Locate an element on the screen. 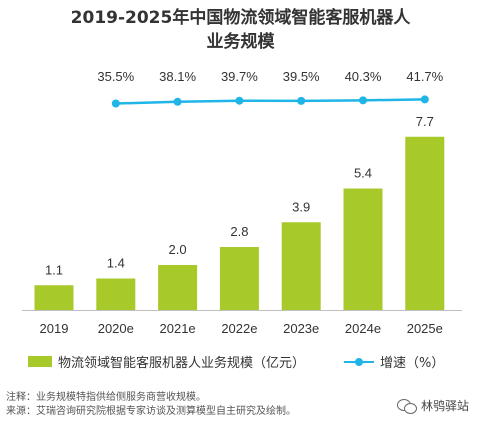 Image resolution: width=481 pixels, height=427 pixels. legend-line-label: 增速（%） is located at coordinates (412, 363).